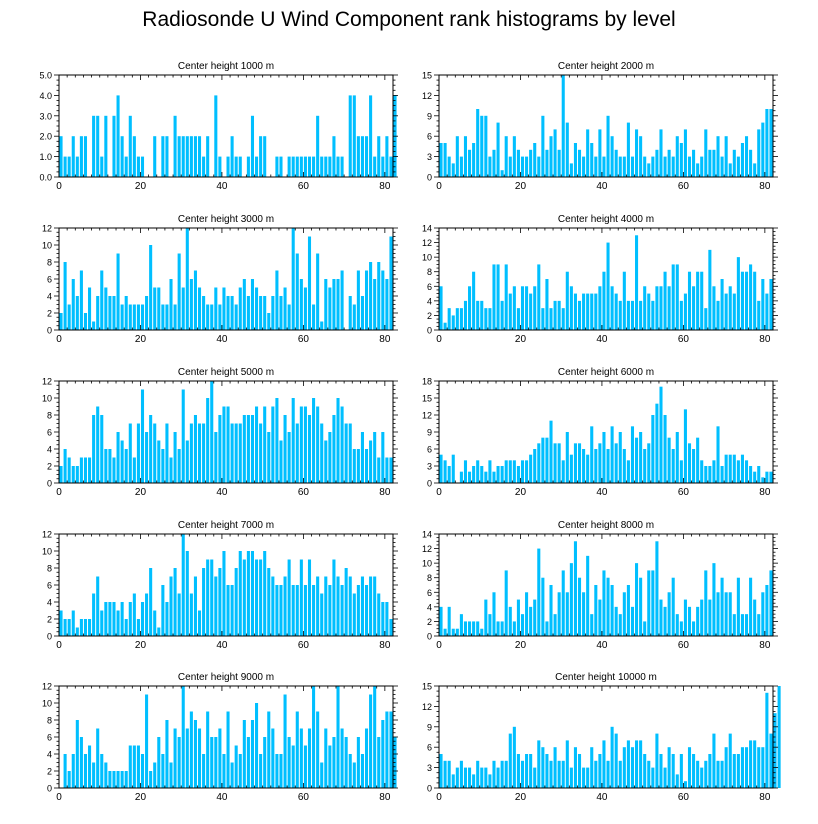 Image resolution: width=818 pixels, height=824 pixels. Describe the element at coordinates (49, 467) in the screenshot. I see `y-tick-label: 2` at that location.